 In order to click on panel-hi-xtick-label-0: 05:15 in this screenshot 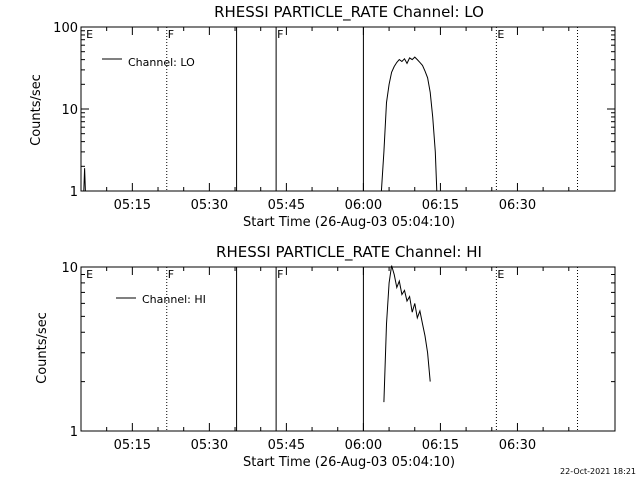, I will do `click(132, 445)`.